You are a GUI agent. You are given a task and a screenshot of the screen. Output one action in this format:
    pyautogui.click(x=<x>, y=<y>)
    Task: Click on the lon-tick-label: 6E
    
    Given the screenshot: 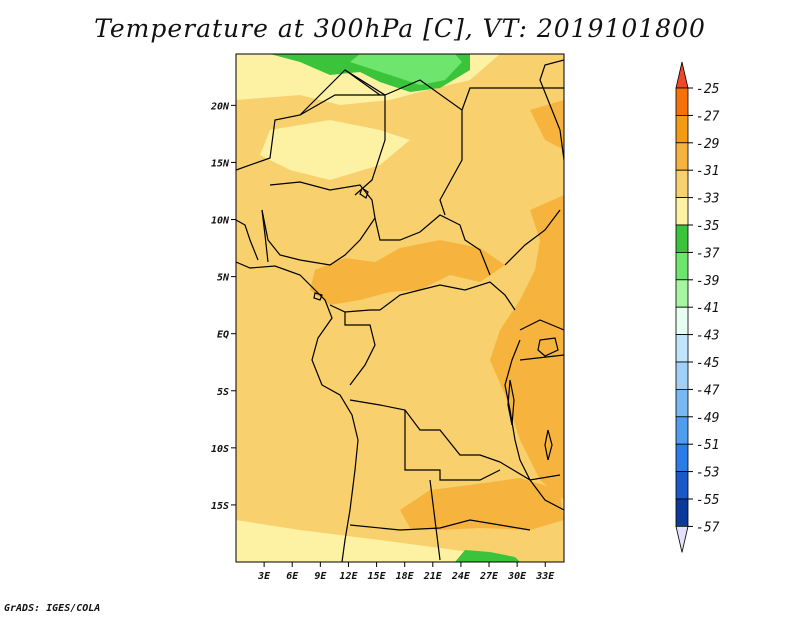 What is the action you would take?
    pyautogui.click(x=292, y=576)
    